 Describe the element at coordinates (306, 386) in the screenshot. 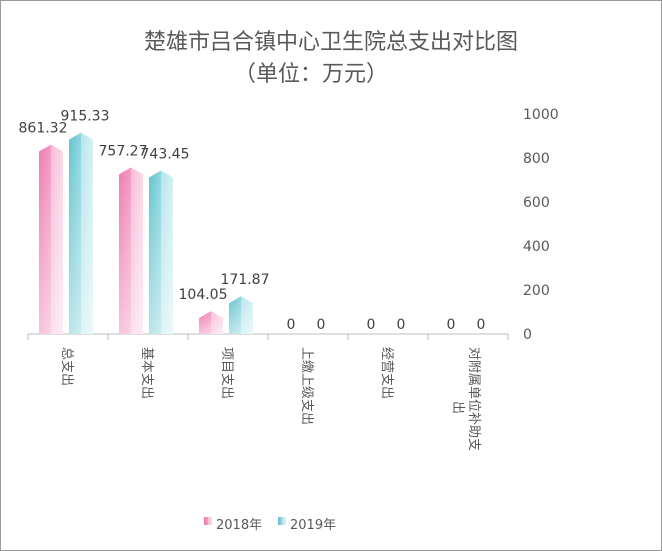

I see `category-label: 上缴上级支出` at that location.